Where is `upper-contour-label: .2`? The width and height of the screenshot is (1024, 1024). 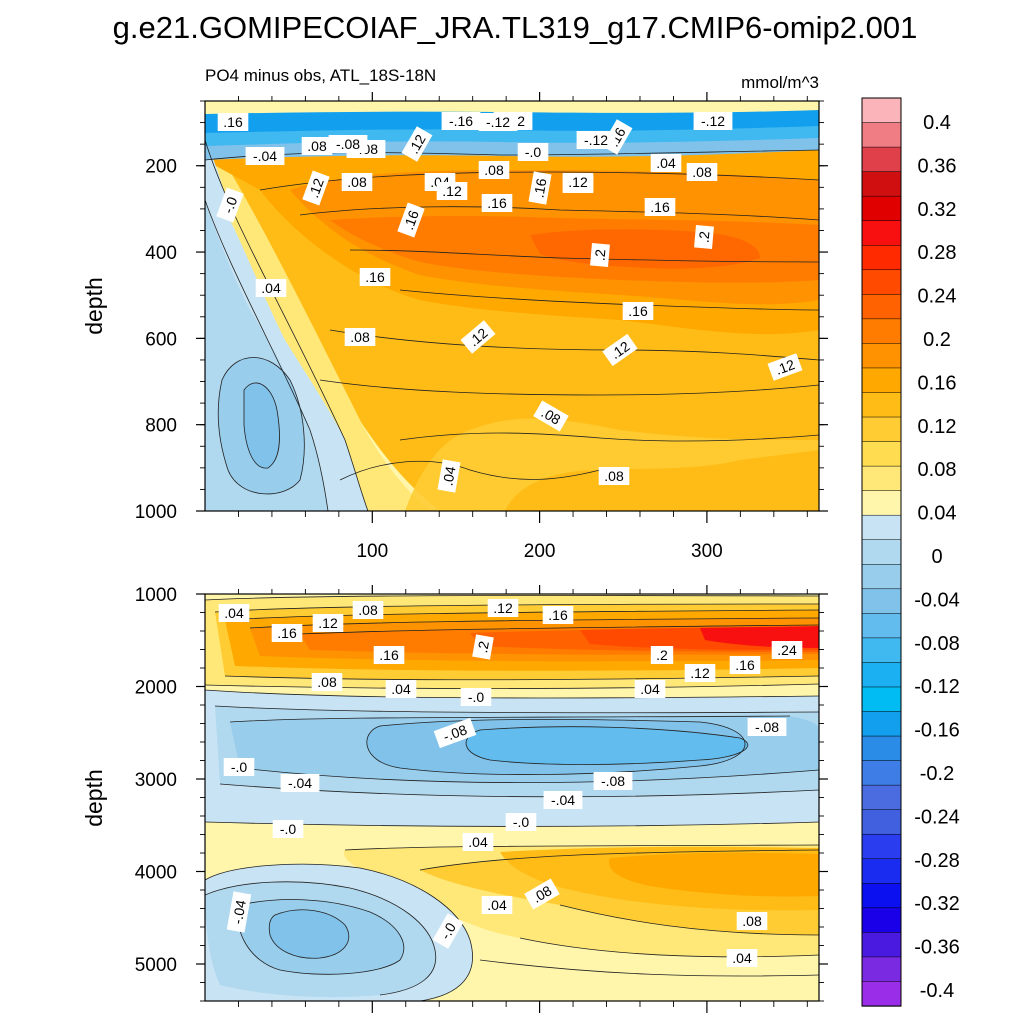 upper-contour-label: .2 is located at coordinates (600, 255).